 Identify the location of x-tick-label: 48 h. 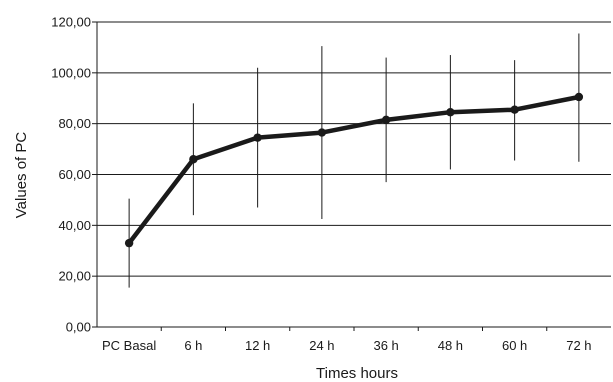
(450, 345).